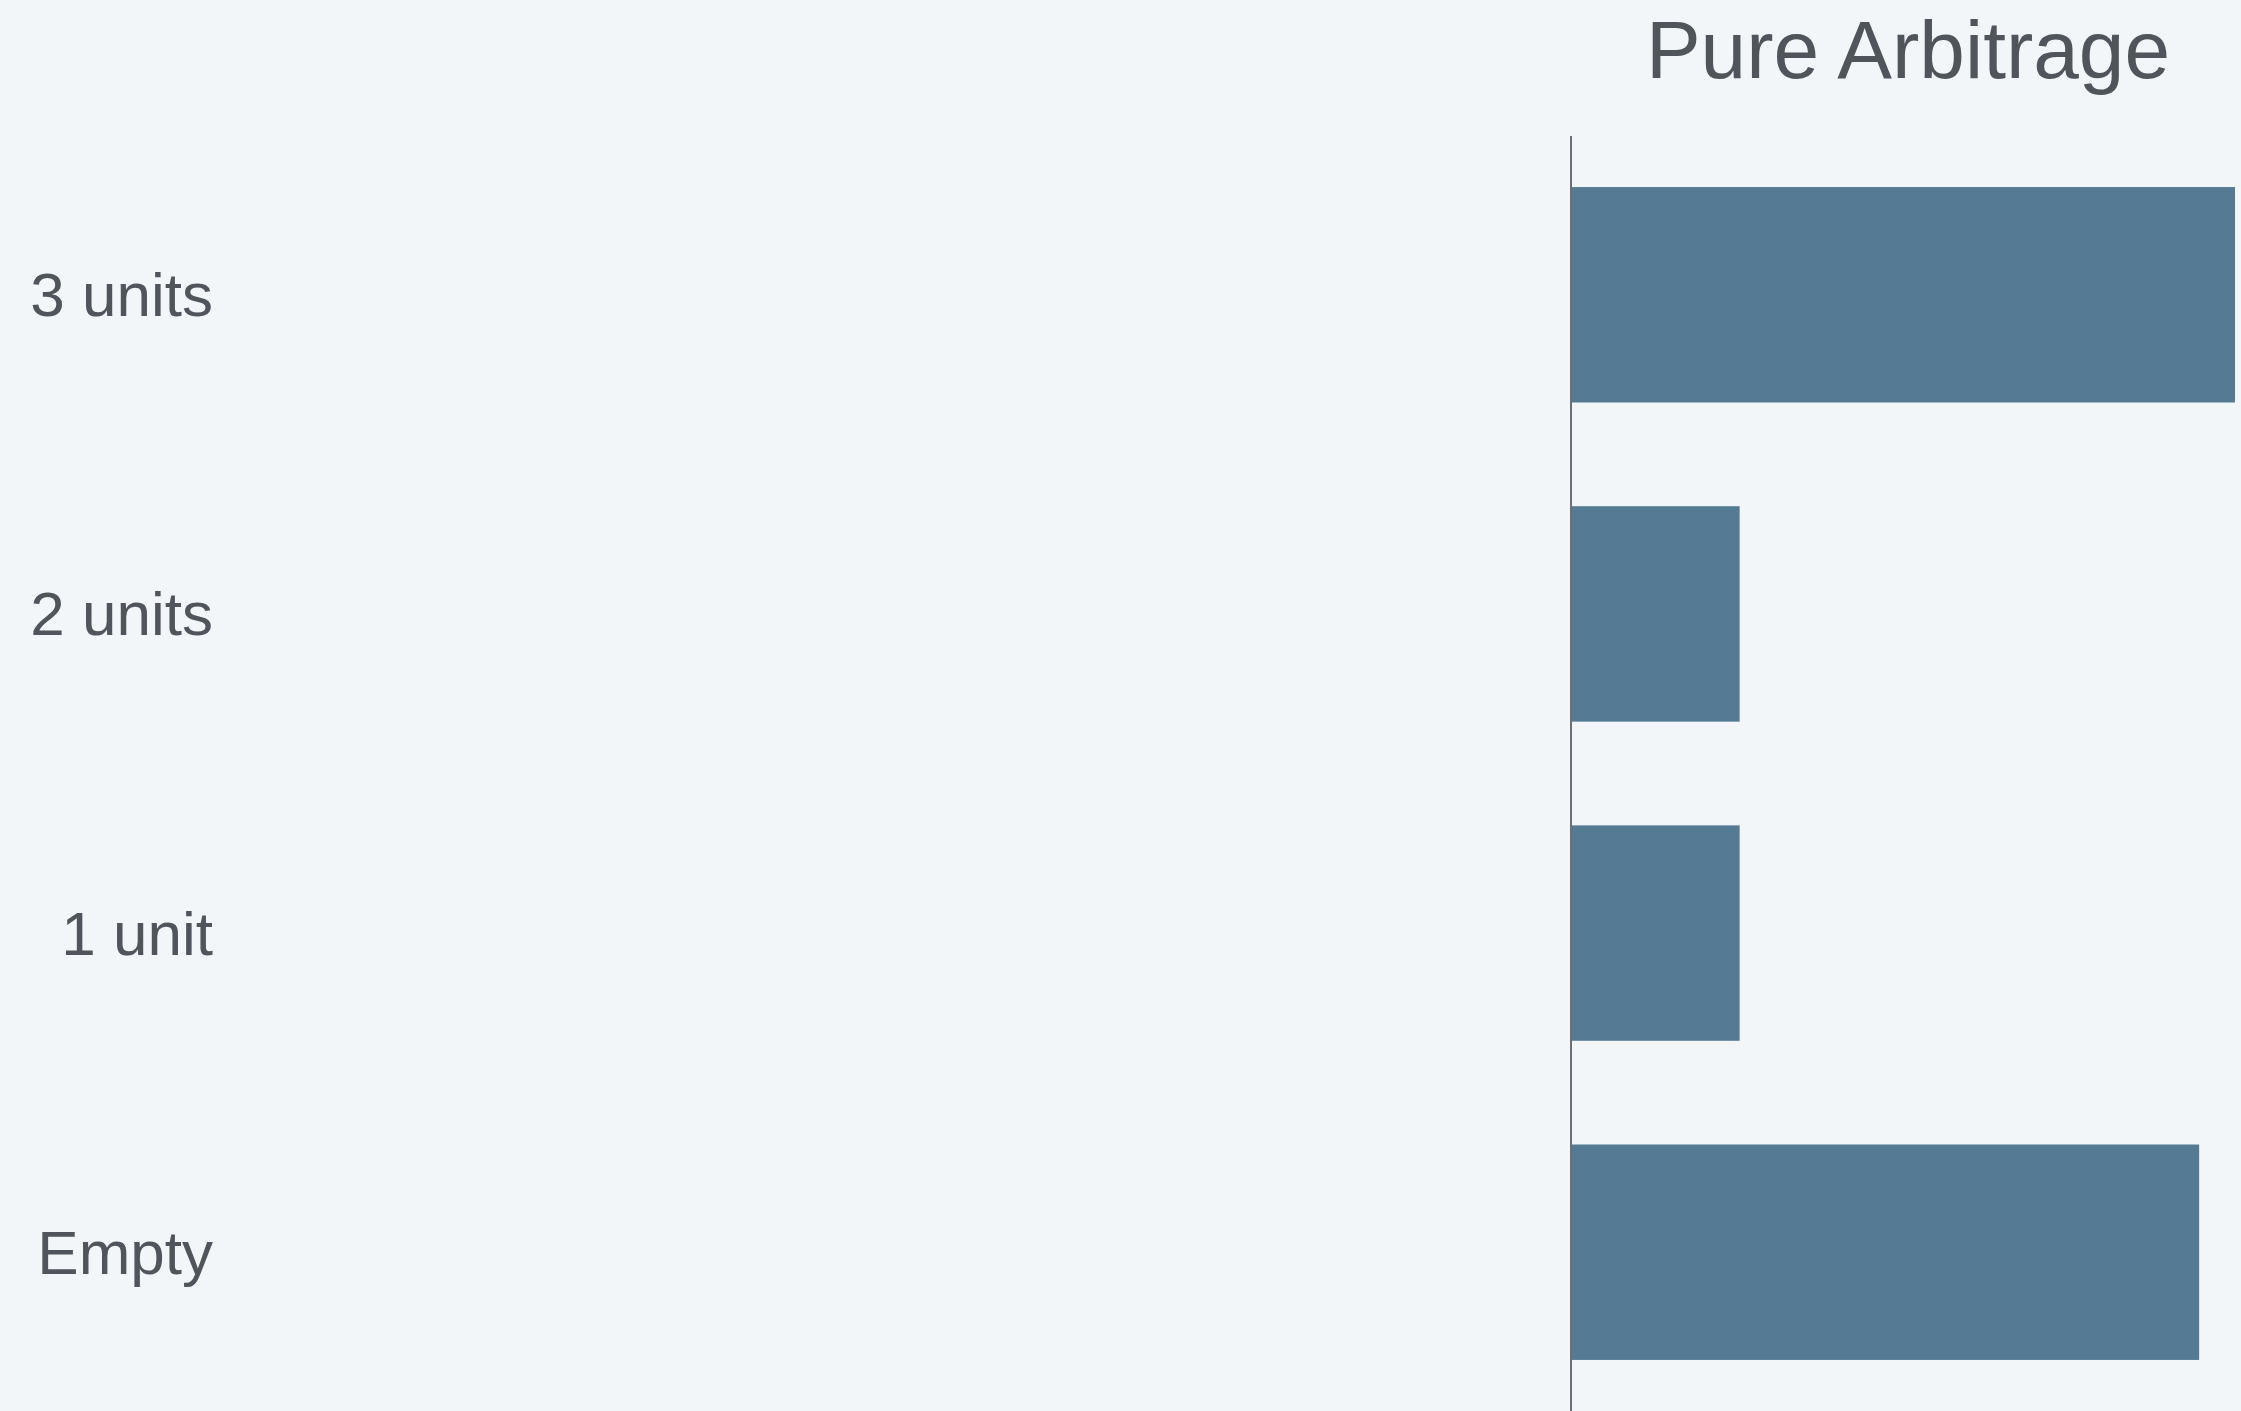 Image resolution: width=2241 pixels, height=1411 pixels. I want to click on y-tick-label: 3 units, so click(121, 295).